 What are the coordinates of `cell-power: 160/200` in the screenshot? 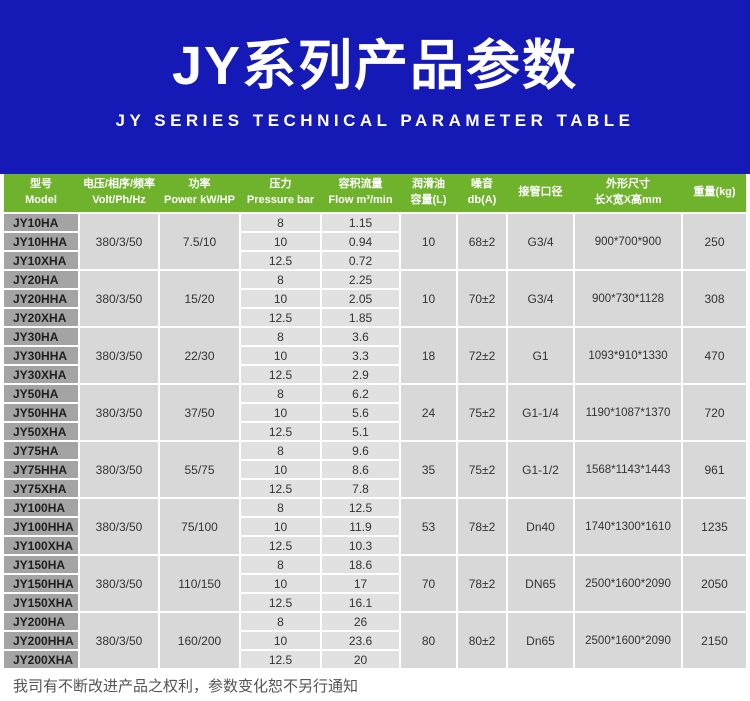 It's located at (199, 640).